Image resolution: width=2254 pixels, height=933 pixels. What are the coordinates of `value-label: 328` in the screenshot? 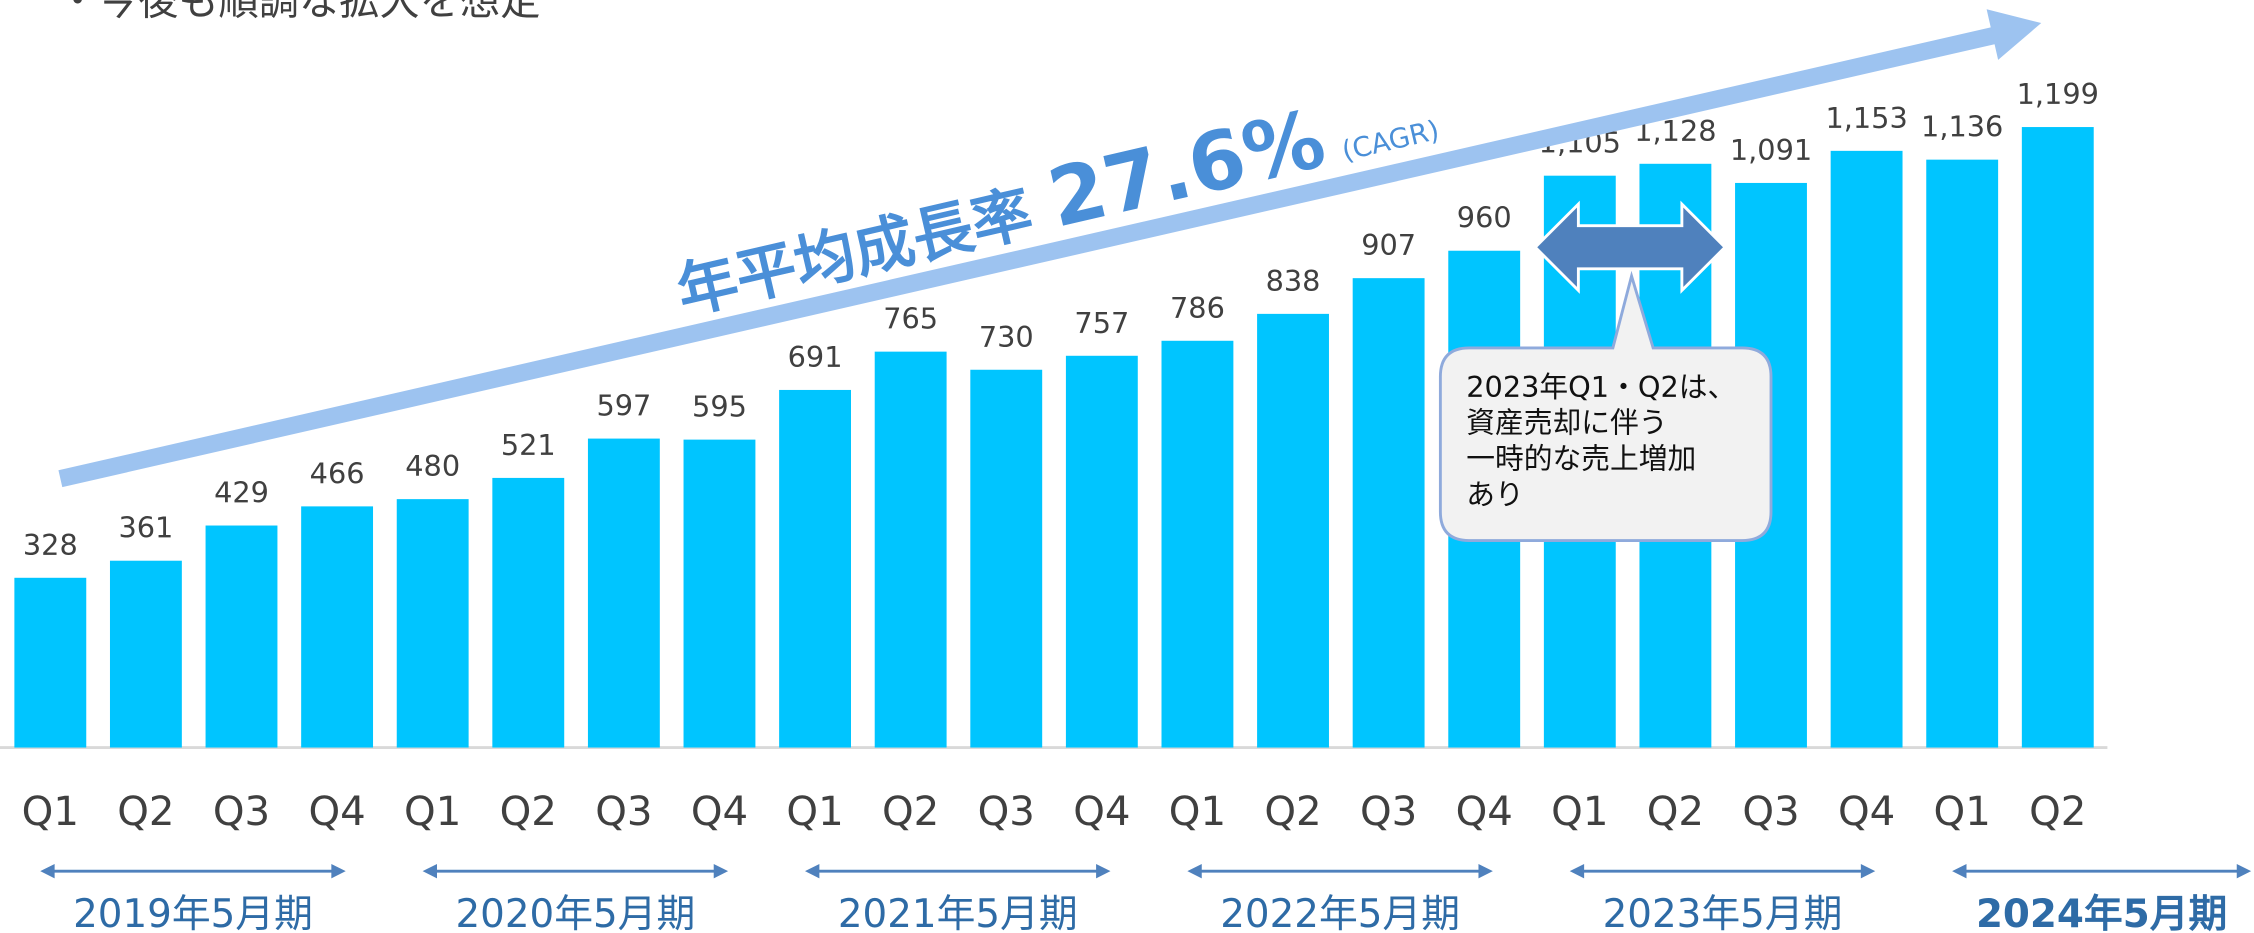 It's located at (50, 545).